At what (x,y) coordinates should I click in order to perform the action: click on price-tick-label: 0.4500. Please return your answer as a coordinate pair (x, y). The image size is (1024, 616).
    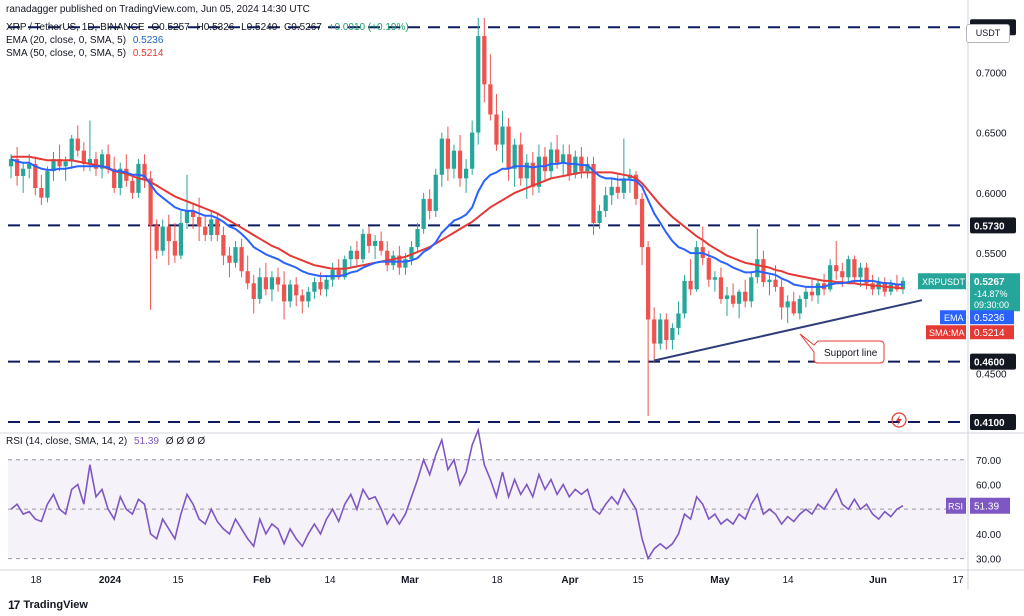
    Looking at the image, I should click on (991, 375).